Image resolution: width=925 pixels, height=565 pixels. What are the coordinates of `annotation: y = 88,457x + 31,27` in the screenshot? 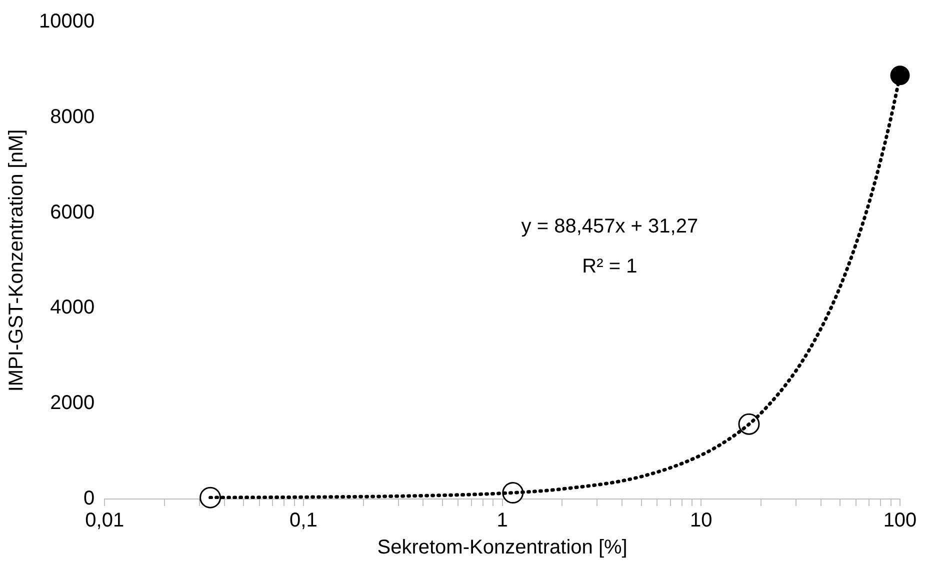 It's located at (609, 227).